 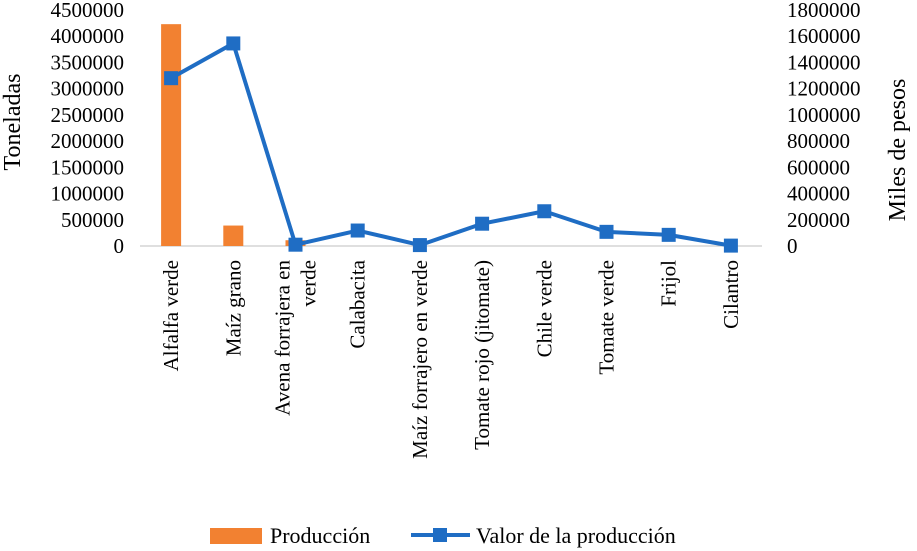 I want to click on left-tick-label: 500000, so click(x=92, y=220).